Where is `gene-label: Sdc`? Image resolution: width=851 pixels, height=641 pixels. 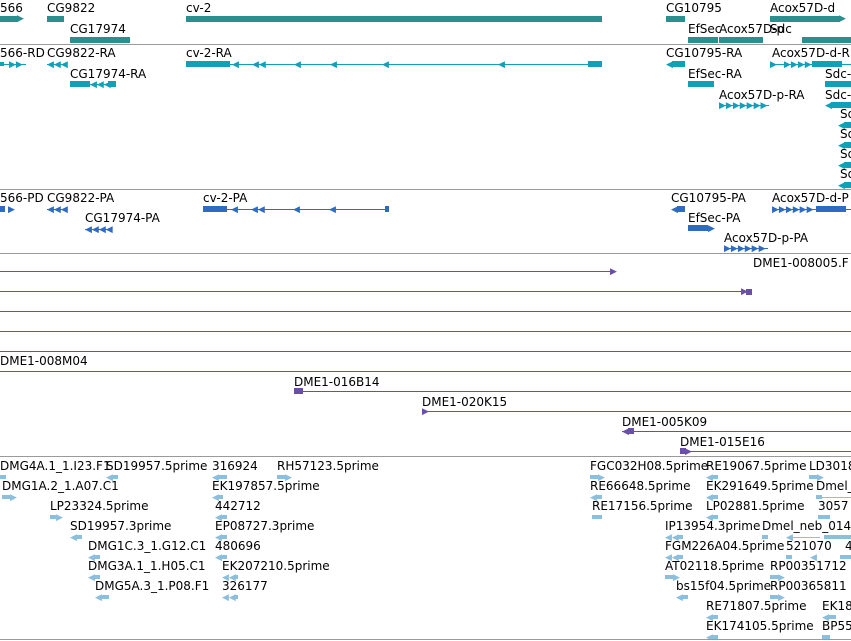 gene-label: Sdc is located at coordinates (781, 29).